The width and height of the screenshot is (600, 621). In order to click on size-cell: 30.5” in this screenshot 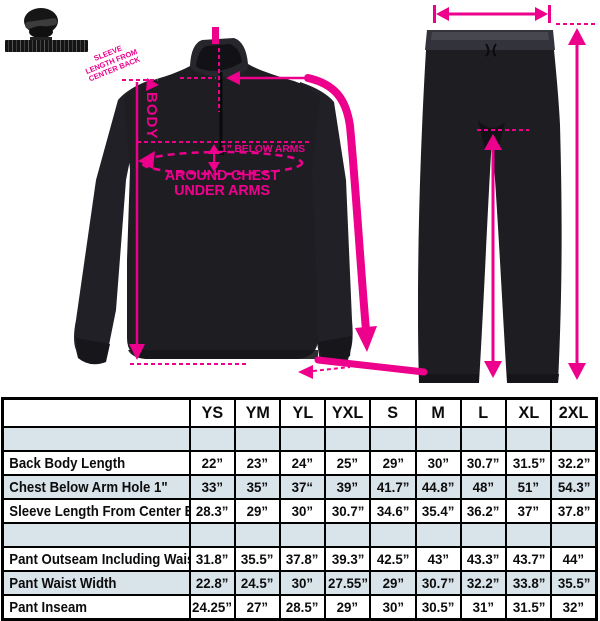, I will do `click(438, 607)`.